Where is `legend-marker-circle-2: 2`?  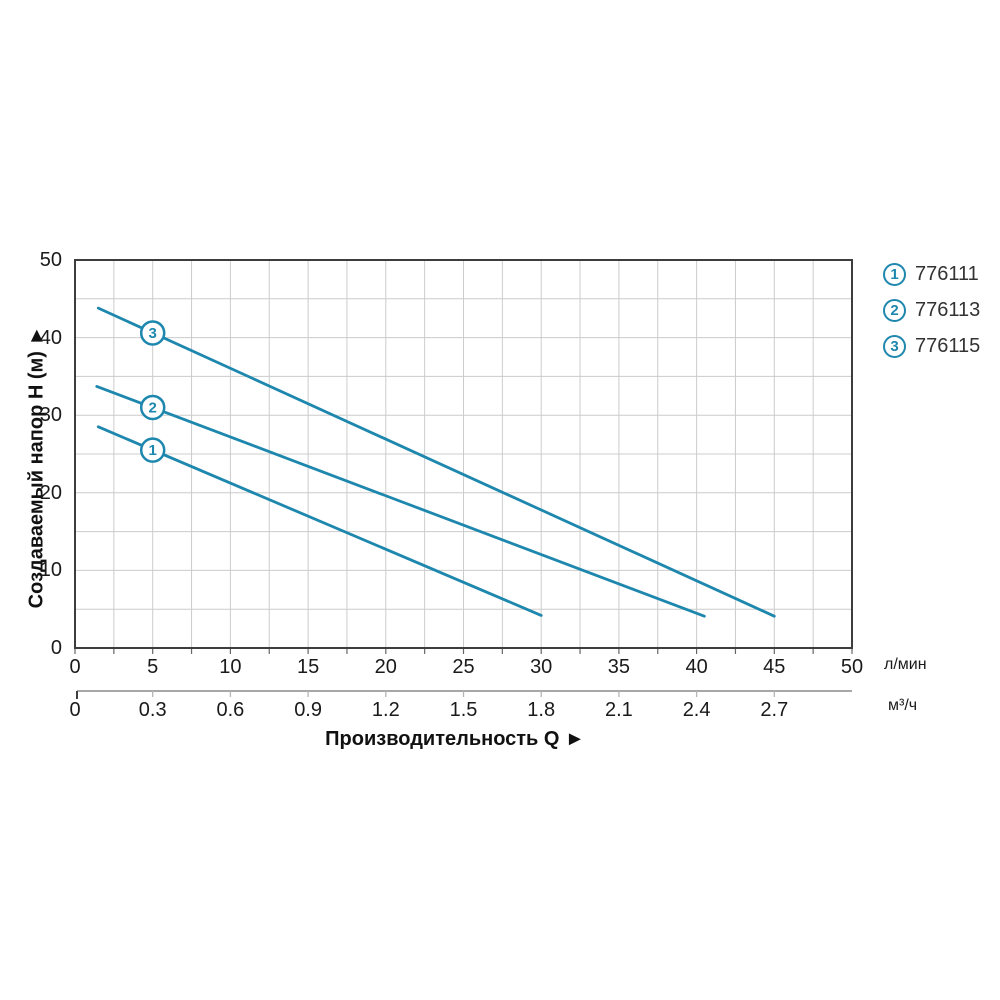
legend-marker-circle-2: 2 is located at coordinates (894, 310).